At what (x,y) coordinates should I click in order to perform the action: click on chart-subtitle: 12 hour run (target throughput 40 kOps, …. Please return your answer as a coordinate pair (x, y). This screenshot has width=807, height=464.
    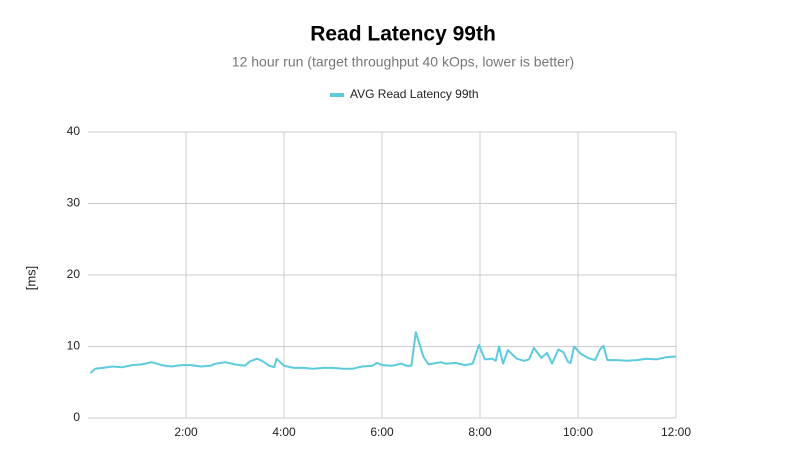
    Looking at the image, I should click on (403, 62).